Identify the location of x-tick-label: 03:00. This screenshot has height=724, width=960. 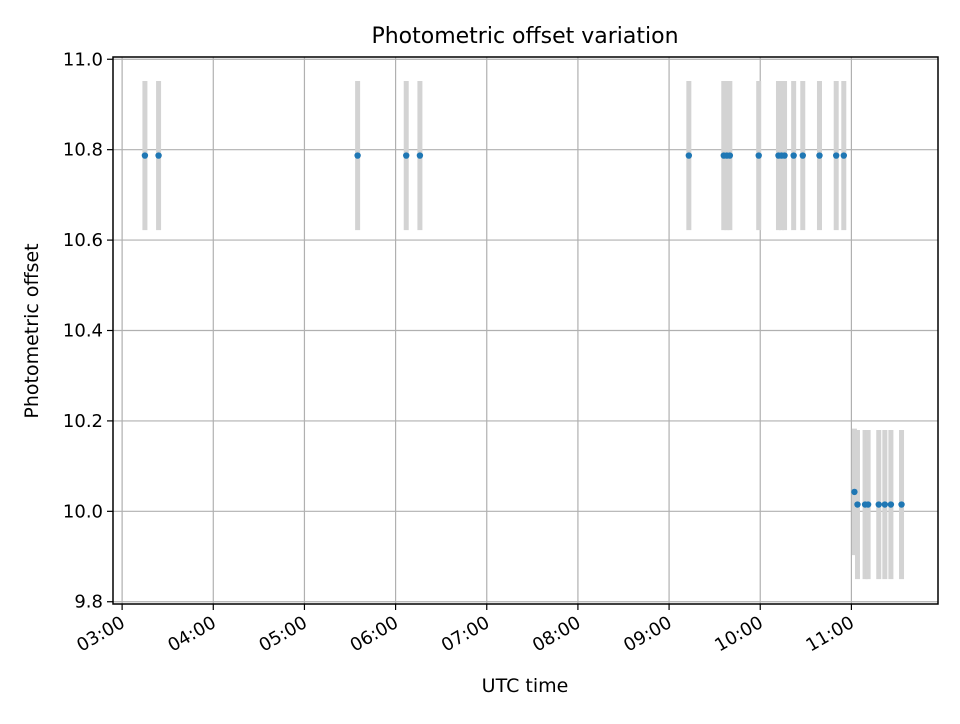
(100, 634).